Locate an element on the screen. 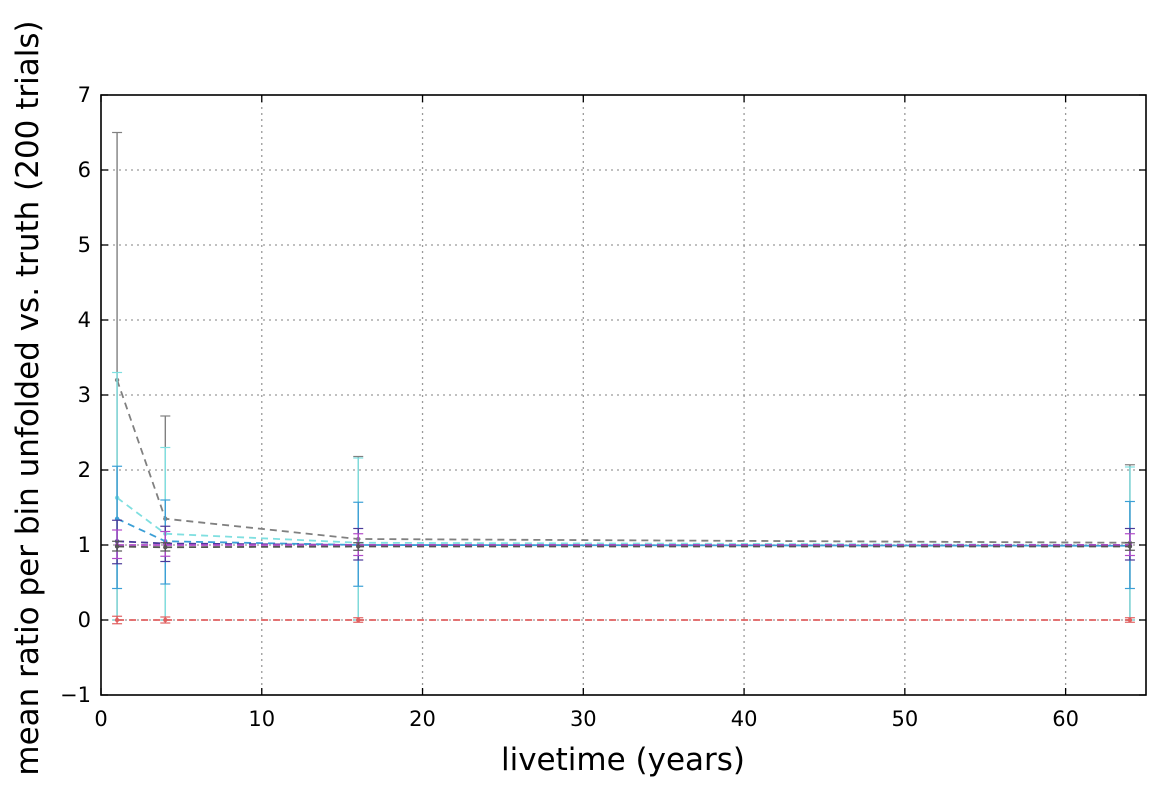  y-tick-label: 2 is located at coordinates (84, 470).